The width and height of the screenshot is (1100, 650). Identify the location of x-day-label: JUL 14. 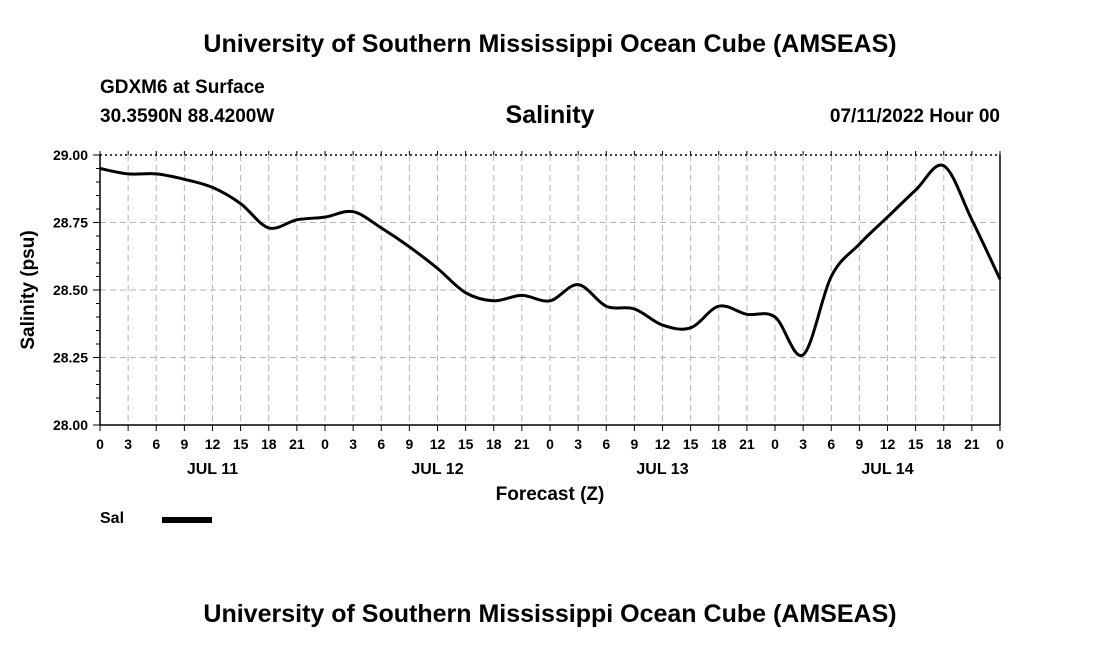
(887, 469).